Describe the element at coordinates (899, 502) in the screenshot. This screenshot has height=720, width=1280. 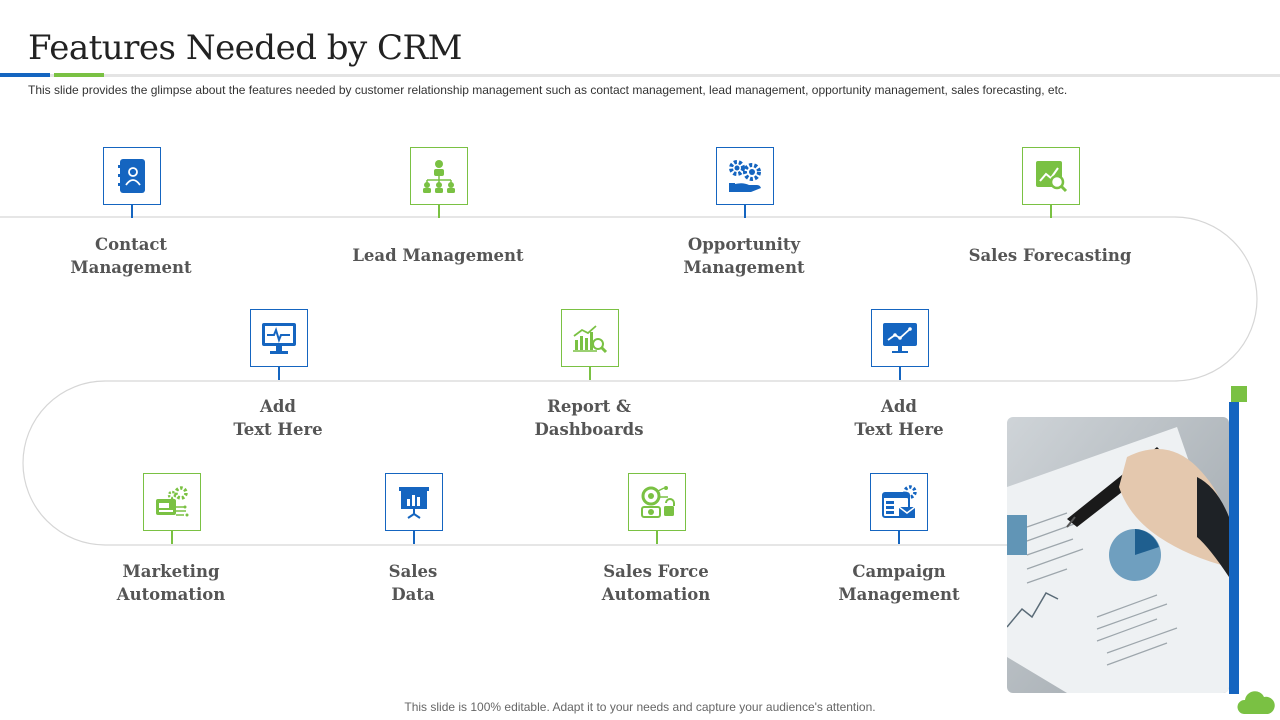
I see `campaign-browser-icon` at that location.